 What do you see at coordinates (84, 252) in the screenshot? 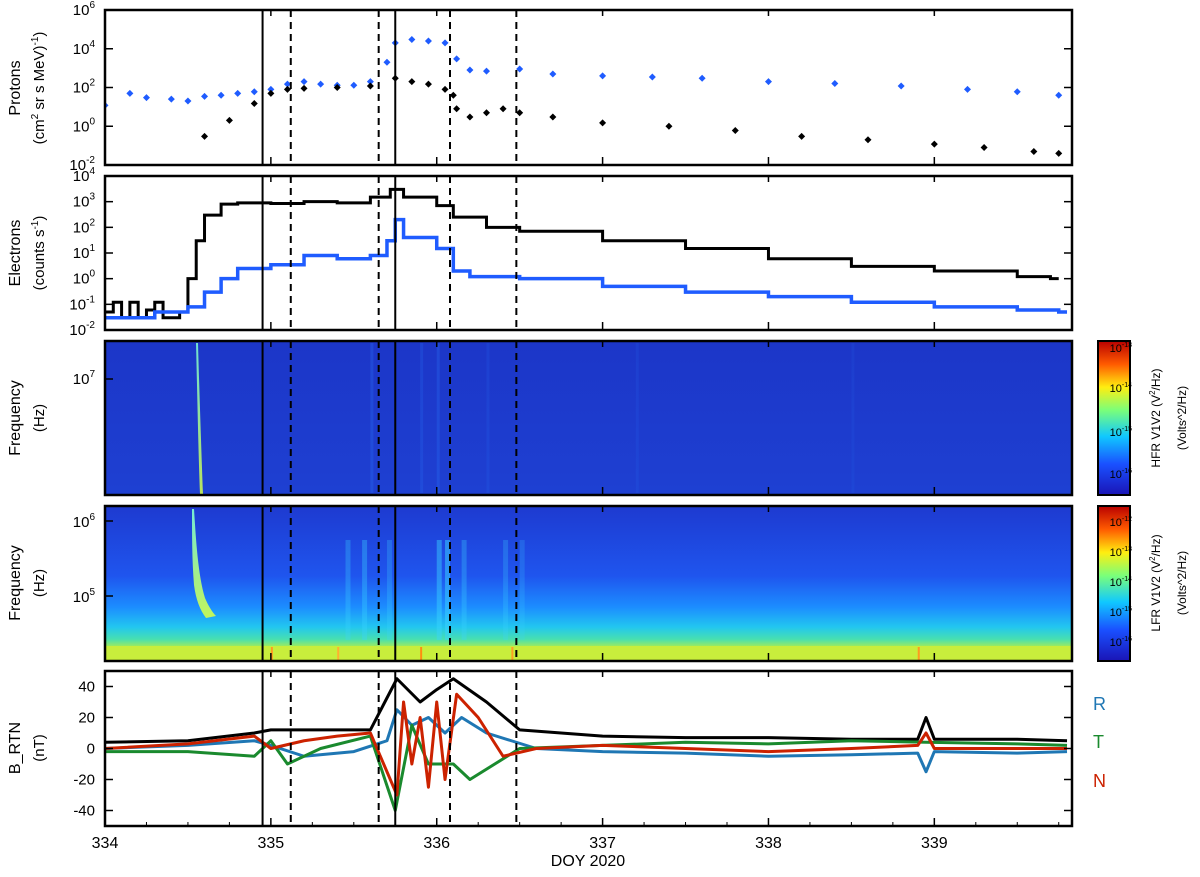
I see `y-tick-label: 10¹` at bounding box center [84, 252].